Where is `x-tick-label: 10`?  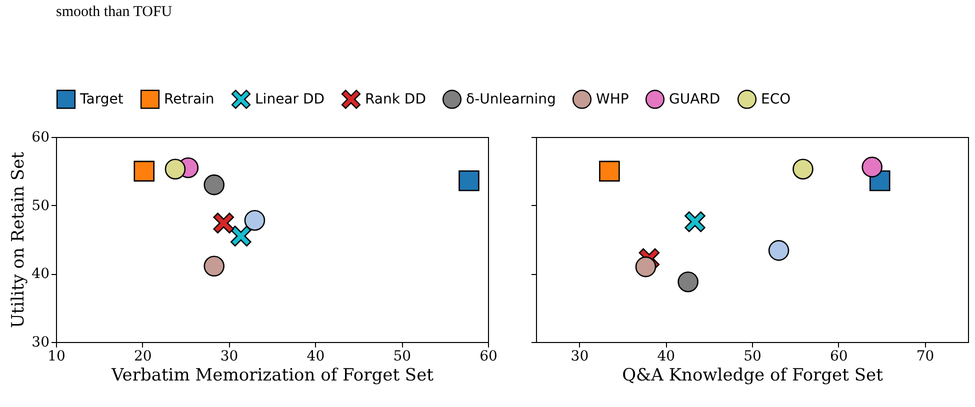 x-tick-label: 10 is located at coordinates (57, 356).